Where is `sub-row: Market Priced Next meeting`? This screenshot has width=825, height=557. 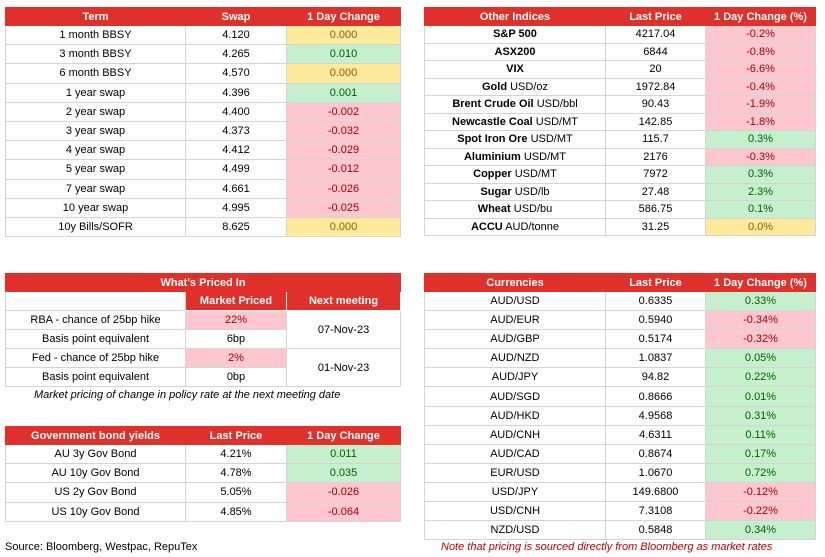 sub-row: Market Priced Next meeting is located at coordinates (203, 301).